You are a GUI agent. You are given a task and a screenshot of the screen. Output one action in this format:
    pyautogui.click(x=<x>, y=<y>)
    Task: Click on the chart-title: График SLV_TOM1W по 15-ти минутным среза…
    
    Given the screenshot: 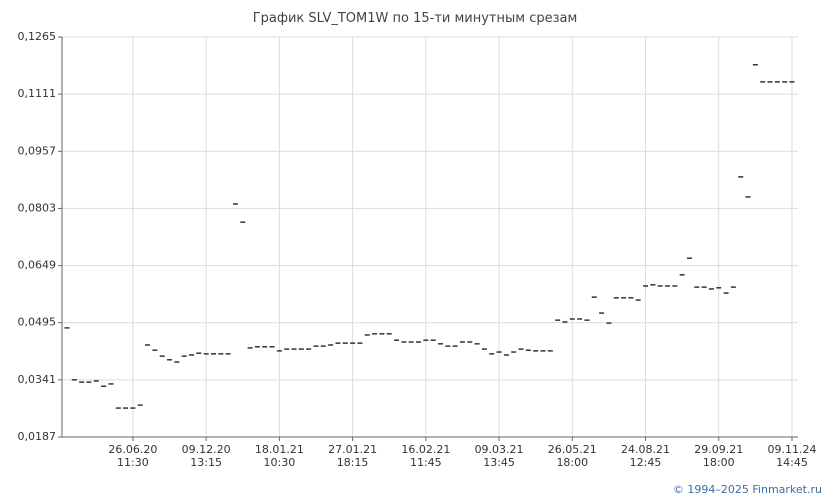 What is the action you would take?
    pyautogui.click(x=415, y=18)
    